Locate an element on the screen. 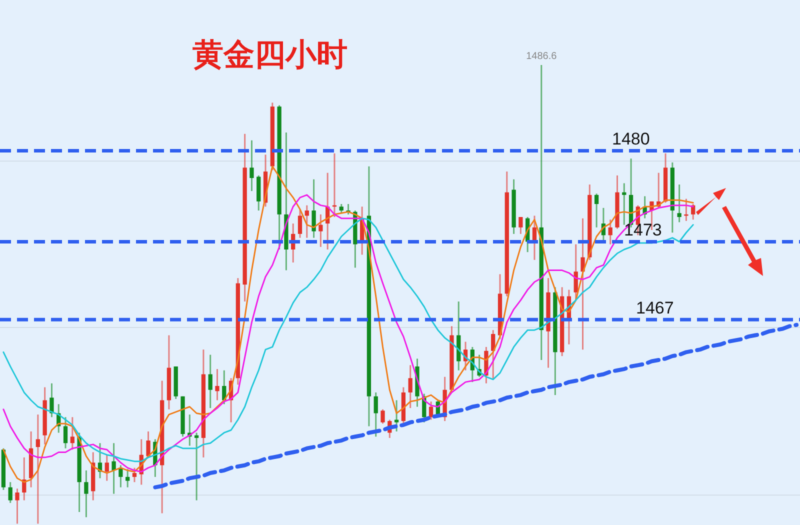 This screenshot has width=800, height=525. text: 黄金四小时 is located at coordinates (270, 55).